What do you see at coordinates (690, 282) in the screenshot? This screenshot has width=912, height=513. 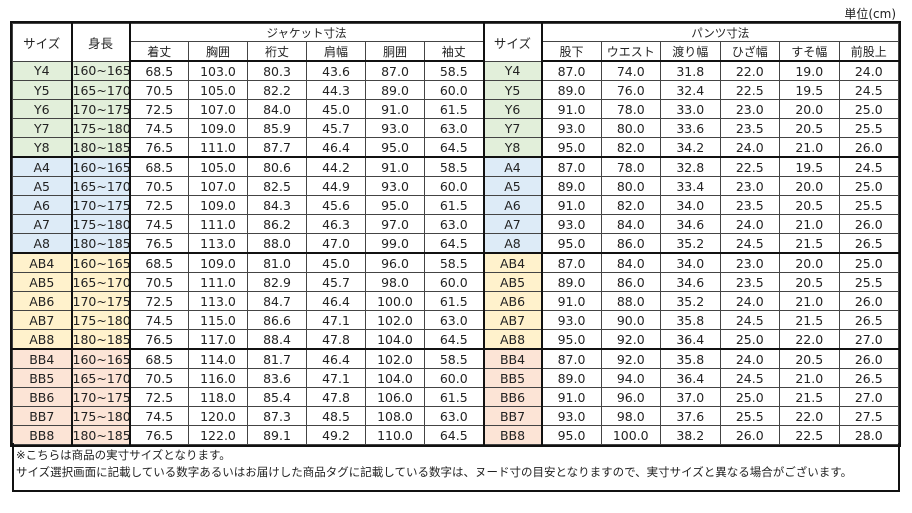 I see `pants-value-cell: 34.6` at bounding box center [690, 282].